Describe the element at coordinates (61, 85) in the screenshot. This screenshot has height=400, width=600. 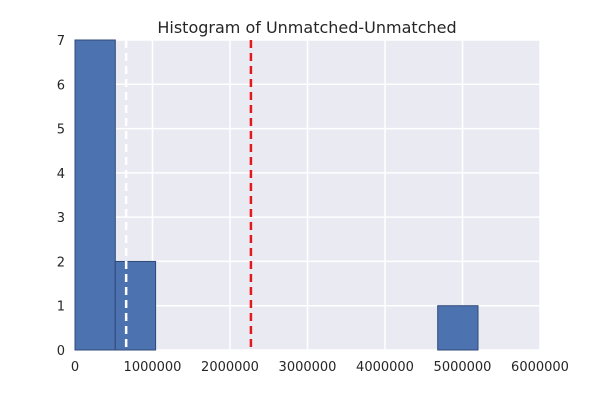
I see `y-tick-label-6: 6` at that location.